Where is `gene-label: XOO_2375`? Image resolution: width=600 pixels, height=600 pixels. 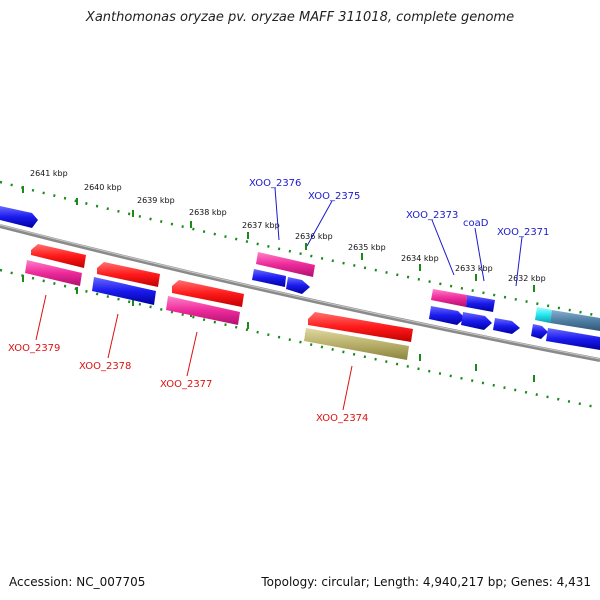
gene-label: XOO_2375 is located at coordinates (334, 196).